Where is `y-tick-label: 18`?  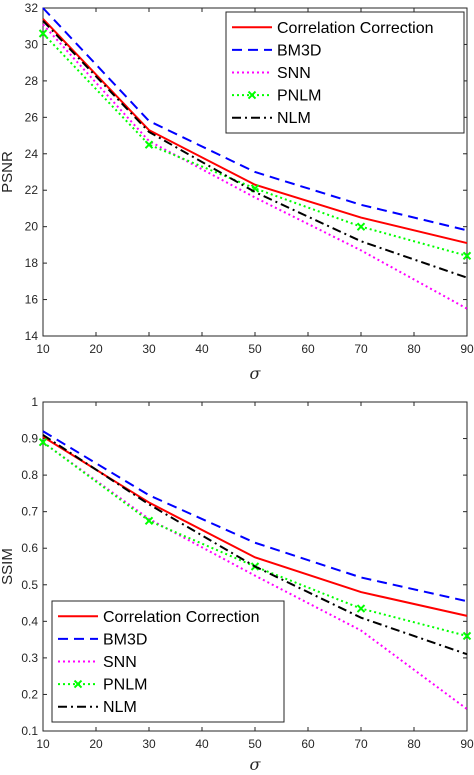
y-tick-label: 18 is located at coordinates (32, 263).